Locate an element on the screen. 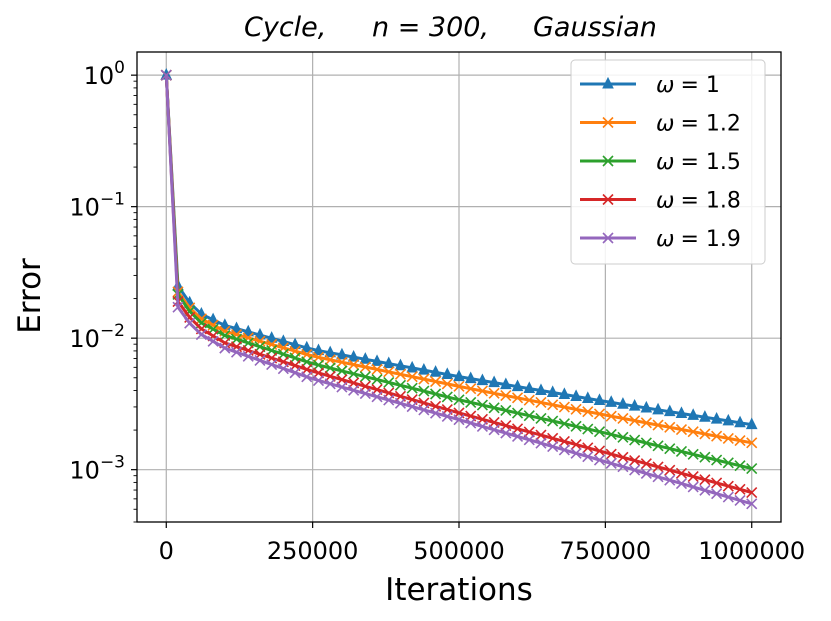 The image size is (831, 621). legend-label-0: ω = 1 is located at coordinates (688, 85).